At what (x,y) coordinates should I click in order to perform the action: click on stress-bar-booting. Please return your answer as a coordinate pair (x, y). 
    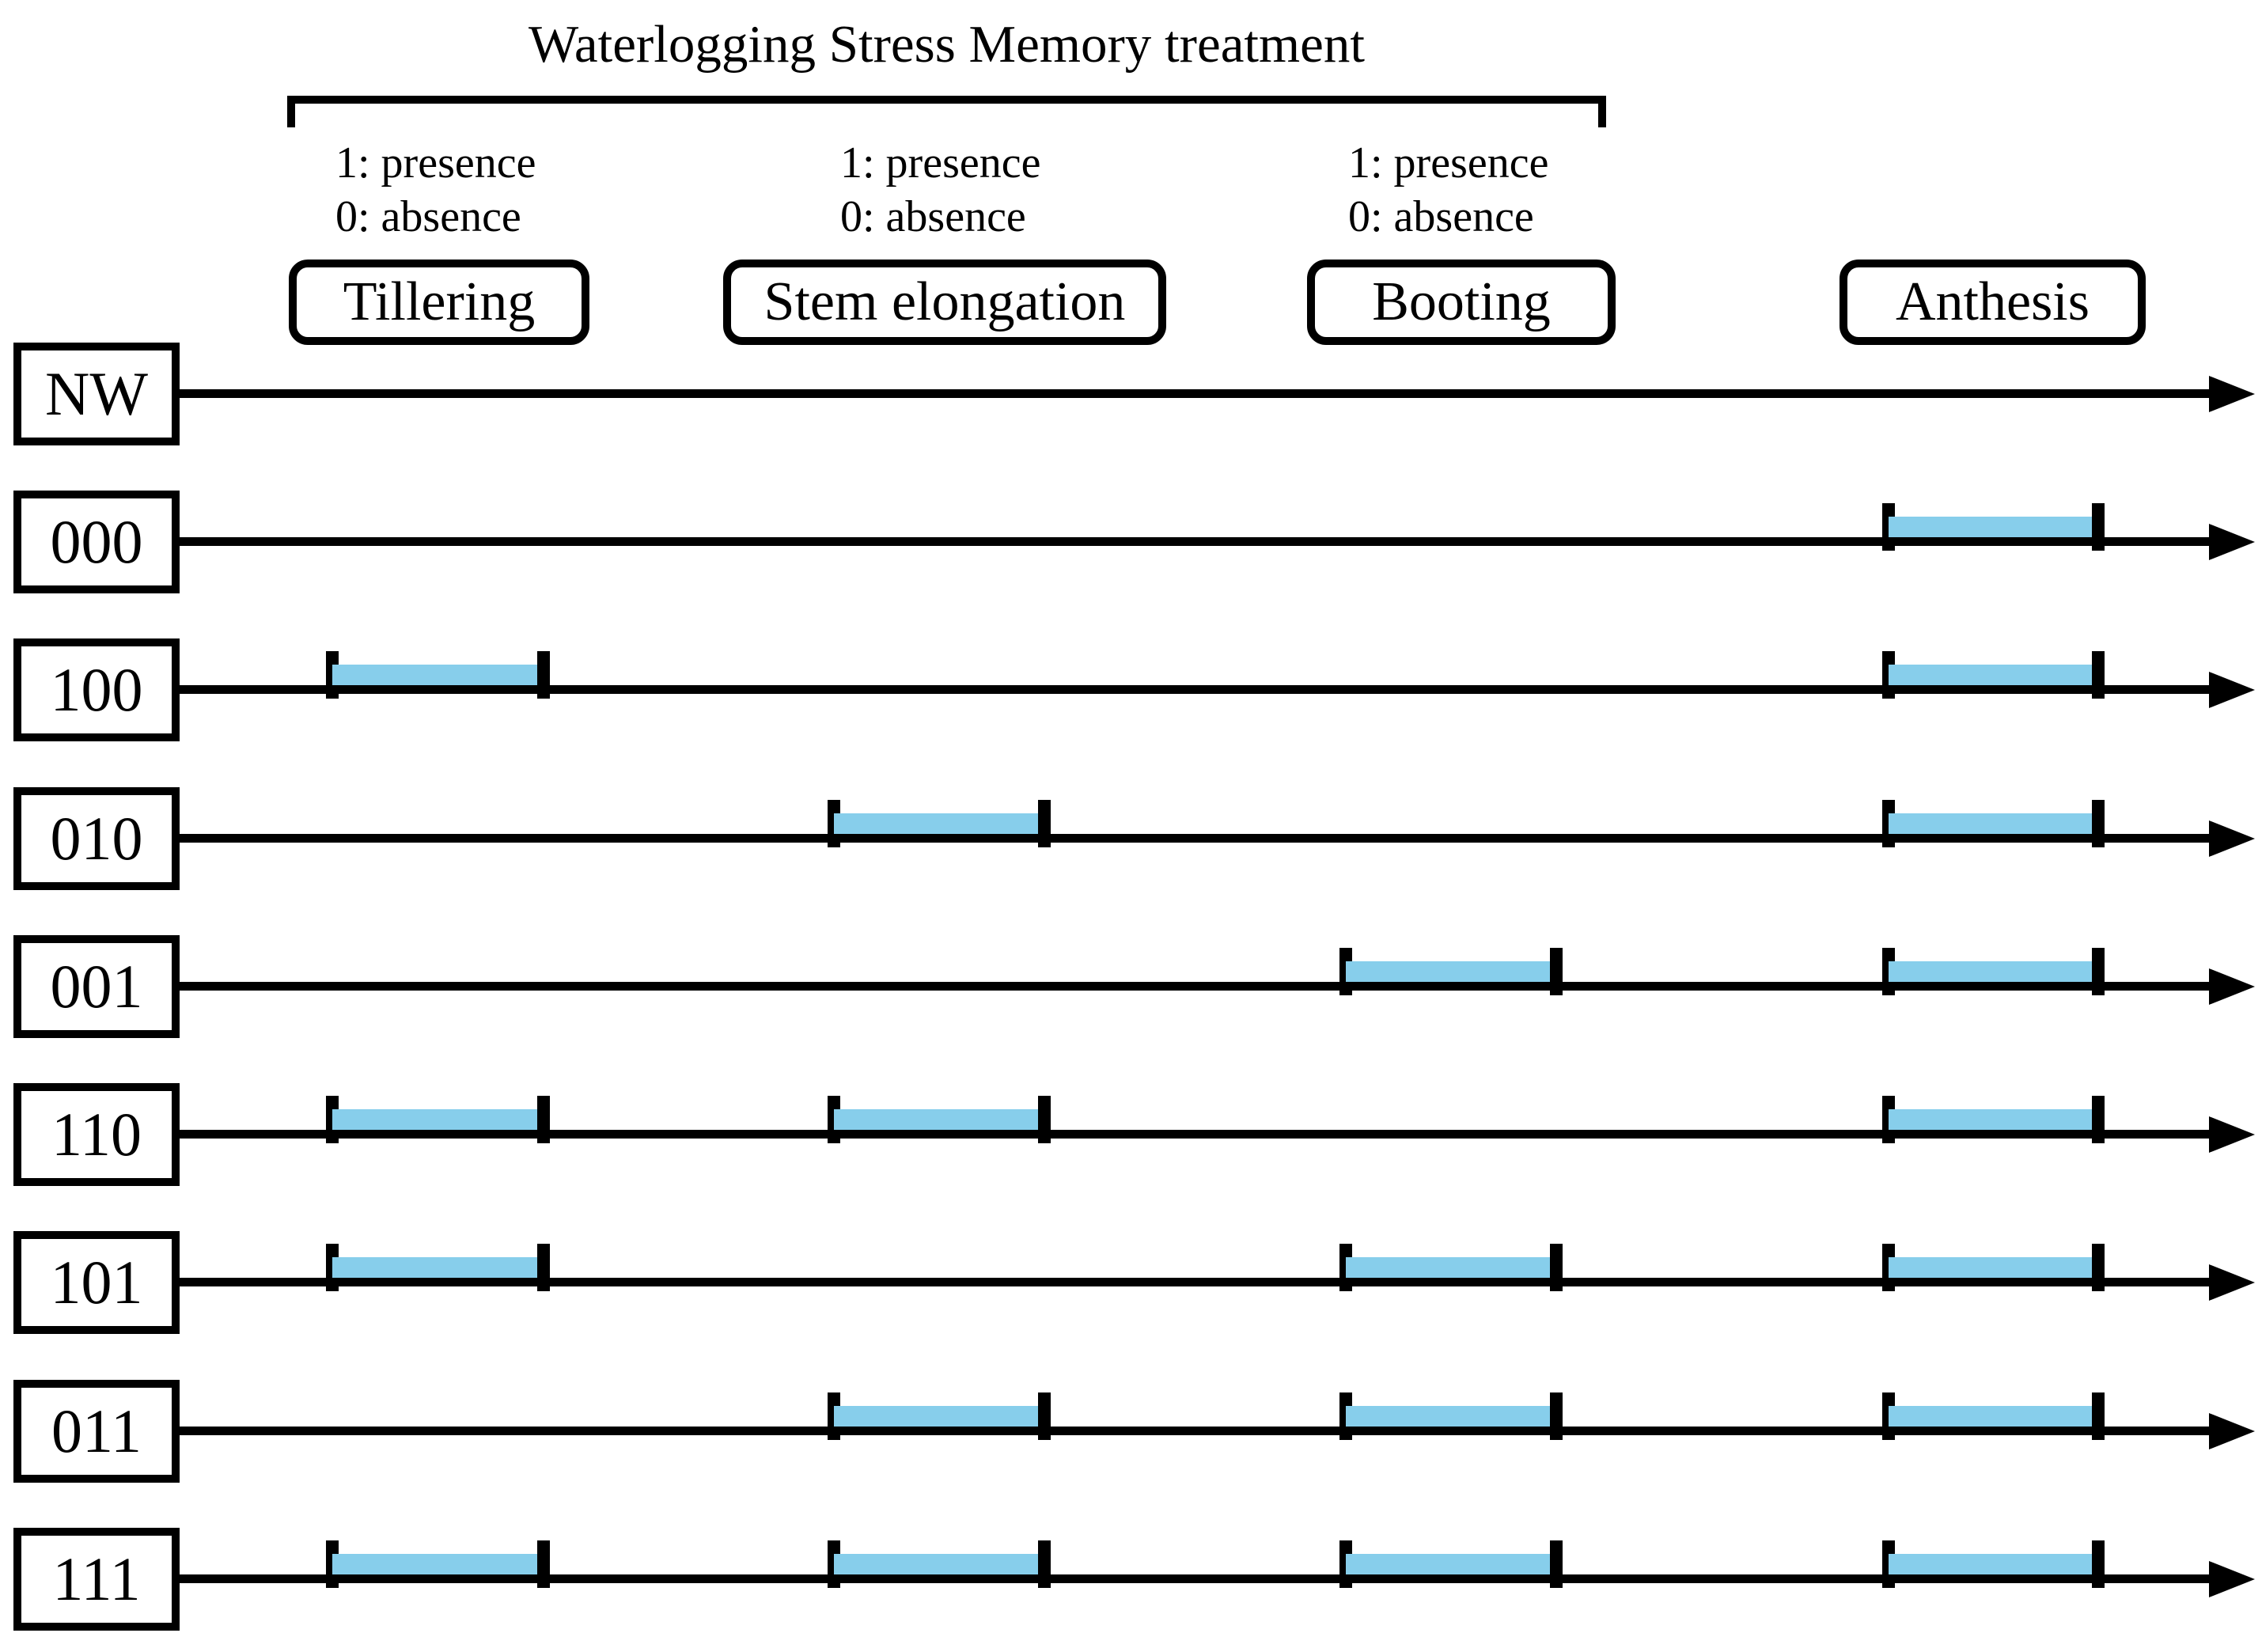
    Looking at the image, I should click on (1451, 1580).